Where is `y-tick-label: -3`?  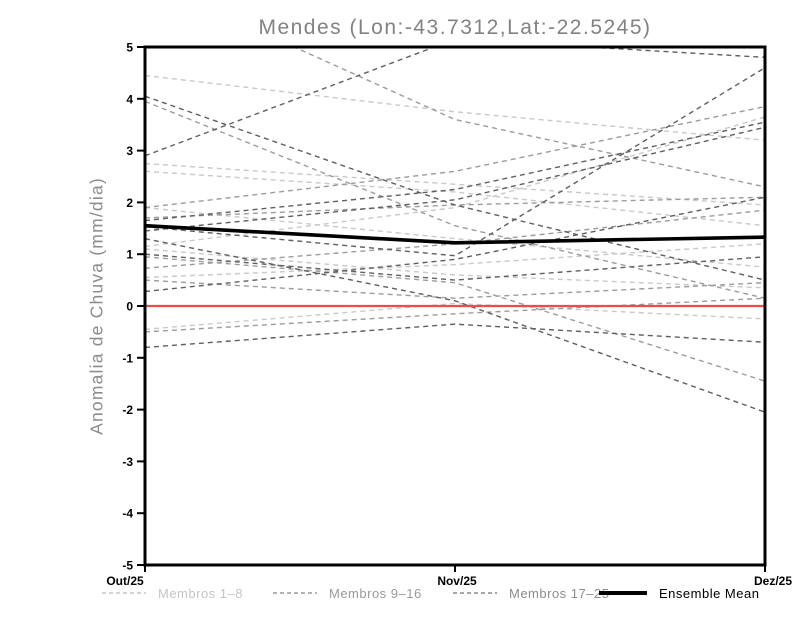 y-tick-label: -3 is located at coordinates (127, 462).